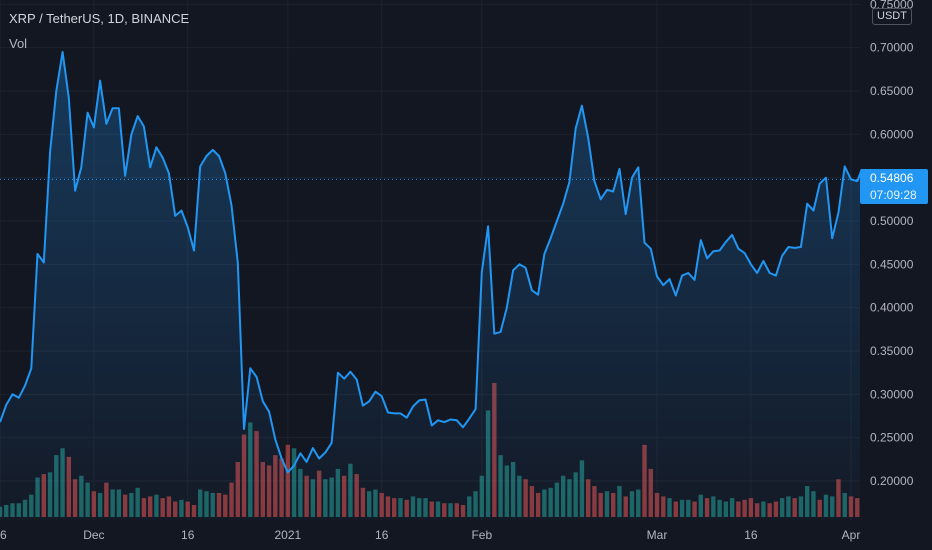 This screenshot has width=932, height=550. What do you see at coordinates (893, 195) in the screenshot?
I see `bar-countdown: 07:09:28` at bounding box center [893, 195].